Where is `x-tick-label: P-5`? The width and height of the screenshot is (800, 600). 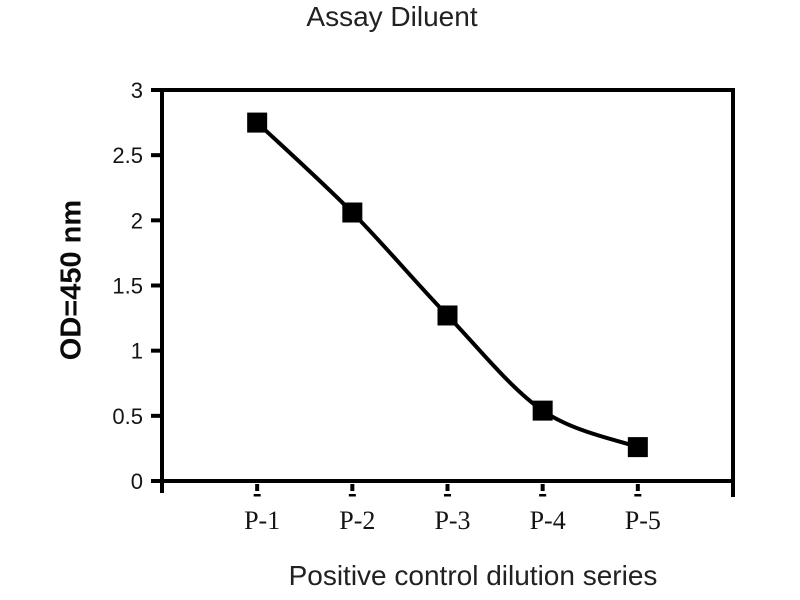
x-tick-label: P-5 is located at coordinates (643, 520).